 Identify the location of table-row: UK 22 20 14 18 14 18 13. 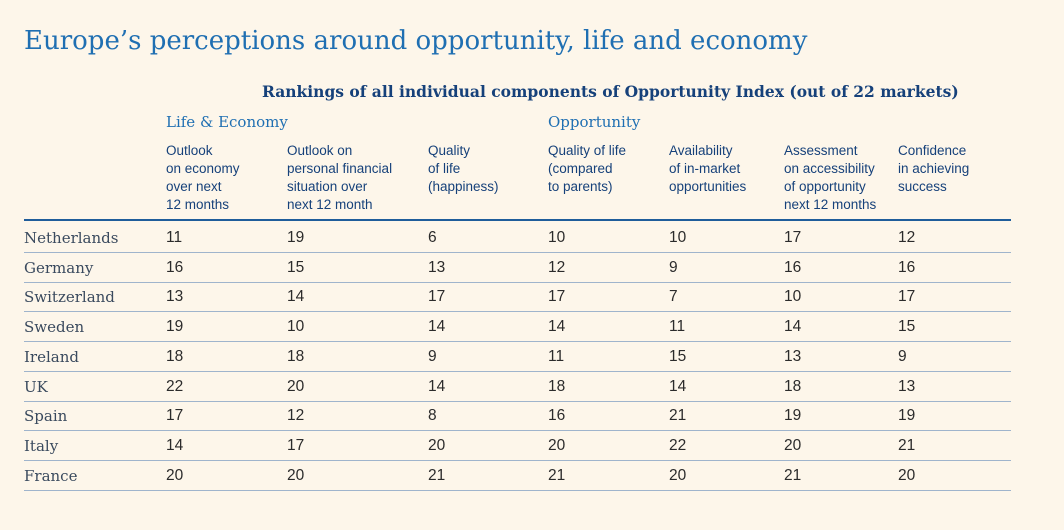
(517, 387).